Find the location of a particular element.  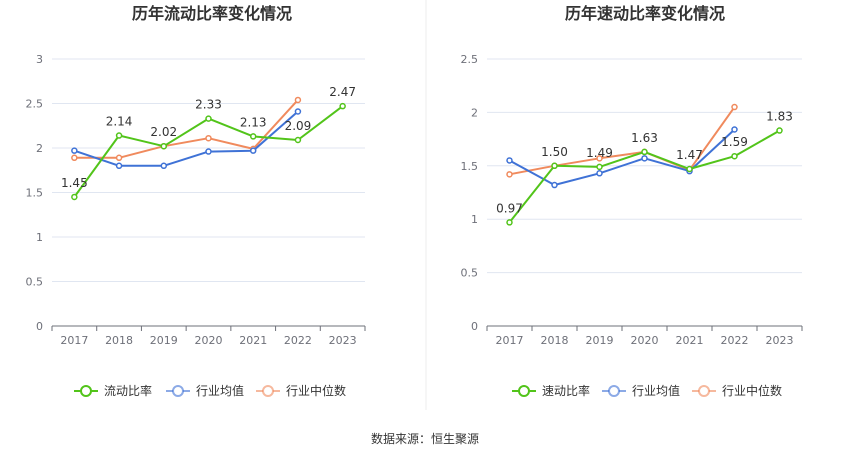

data-label: 2.33 is located at coordinates (208, 105).